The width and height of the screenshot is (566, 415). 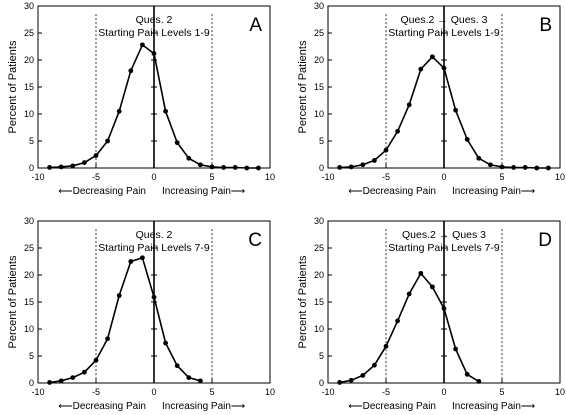 I want to click on y-tick-label: 5, so click(x=31, y=141).